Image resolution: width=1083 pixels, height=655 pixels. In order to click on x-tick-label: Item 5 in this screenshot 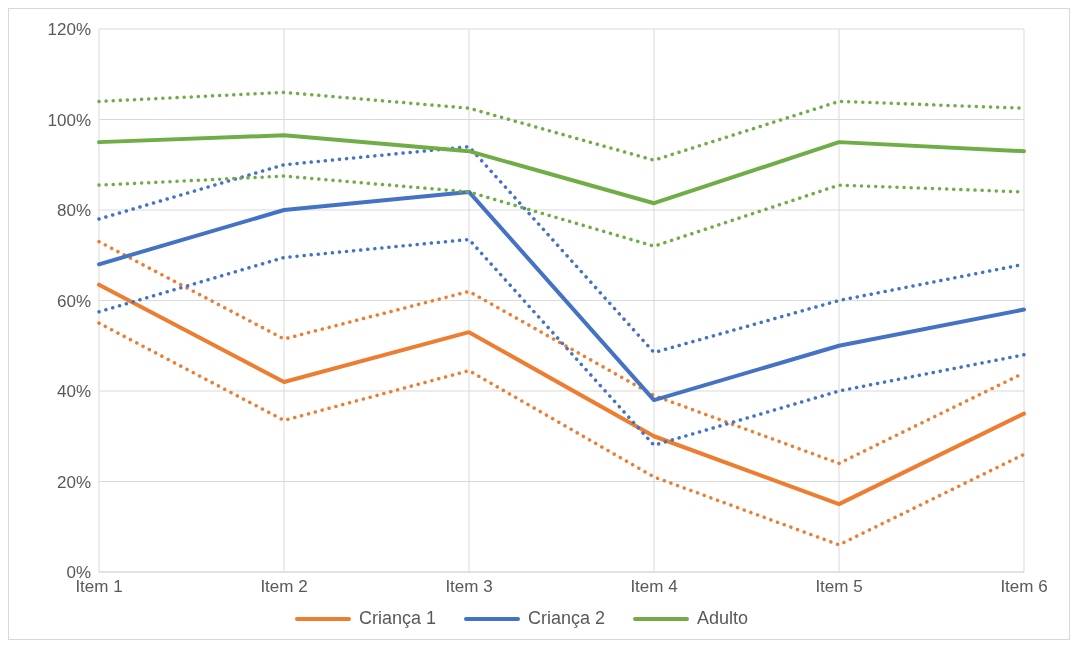, I will do `click(839, 587)`.